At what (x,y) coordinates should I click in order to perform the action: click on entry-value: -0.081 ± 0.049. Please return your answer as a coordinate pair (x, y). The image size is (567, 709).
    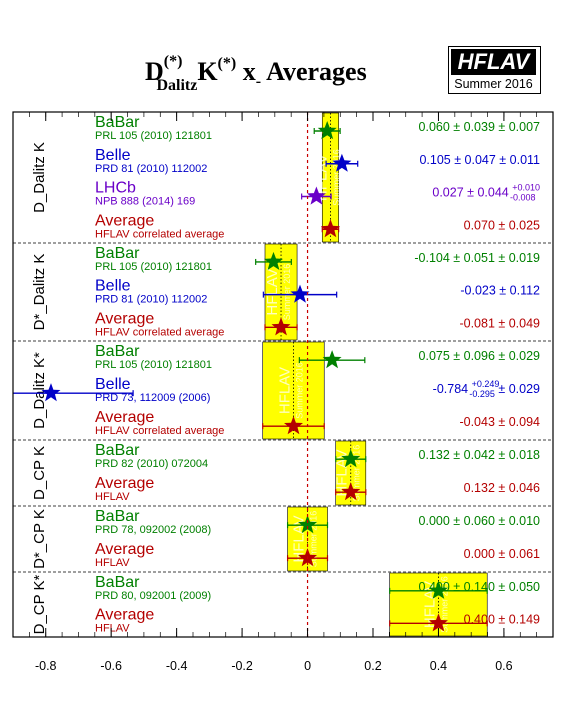
    Looking at the image, I should click on (499, 323).